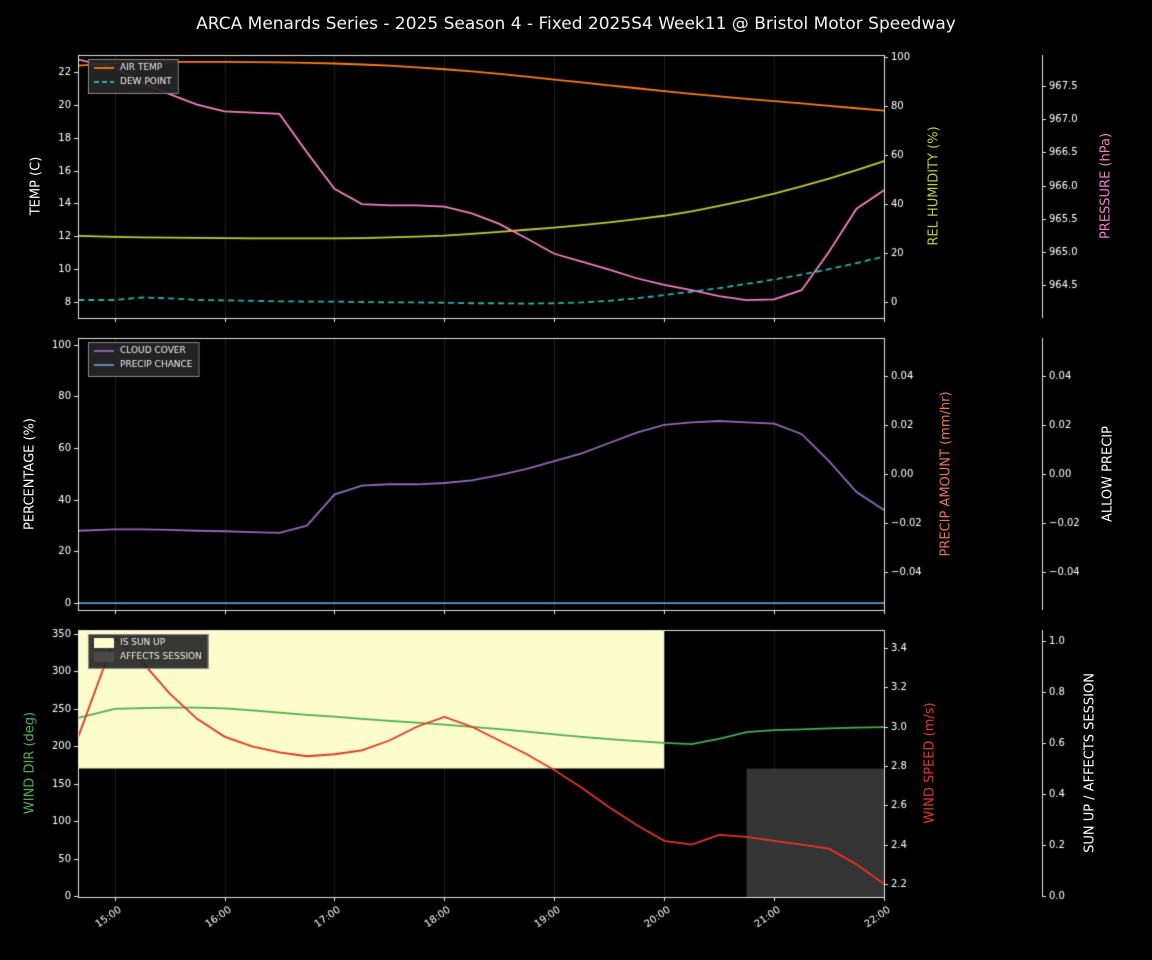  Describe the element at coordinates (946, 474) in the screenshot. I see `precip-amount-axis-label: PRECIP AMOUNT (mm/hr)` at that location.